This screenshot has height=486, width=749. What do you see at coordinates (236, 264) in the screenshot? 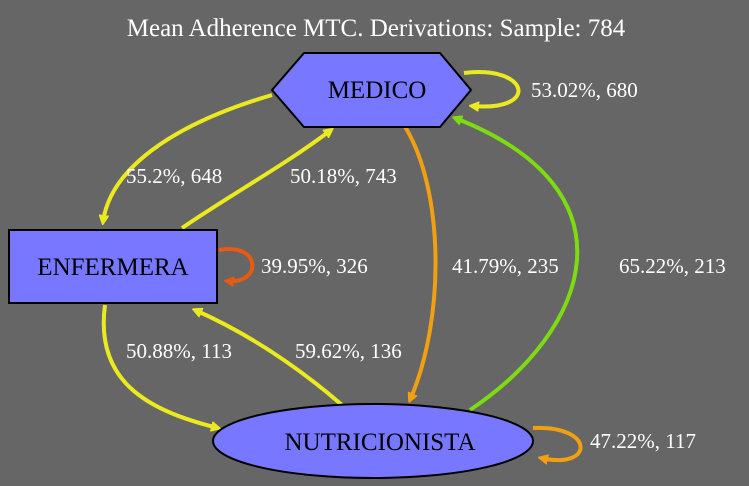
I see `edge-enfermera-self` at bounding box center [236, 264].